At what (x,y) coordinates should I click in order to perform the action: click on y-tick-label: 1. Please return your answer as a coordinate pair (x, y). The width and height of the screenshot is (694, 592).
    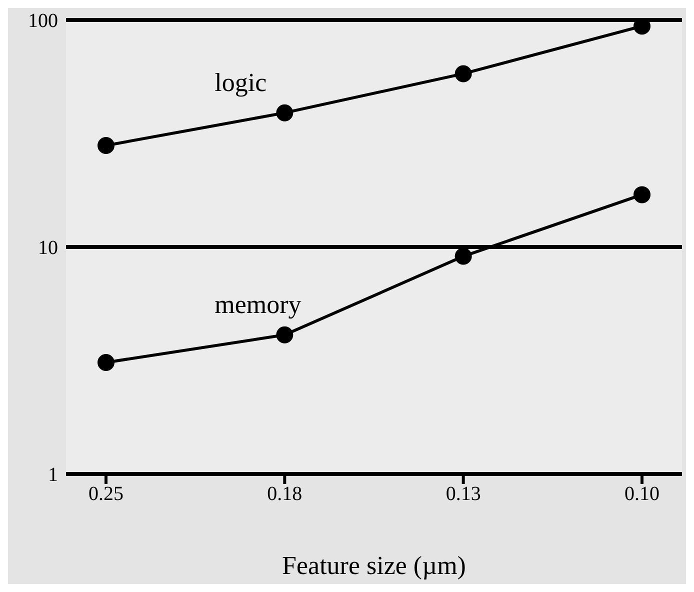
    Looking at the image, I should click on (53, 475).